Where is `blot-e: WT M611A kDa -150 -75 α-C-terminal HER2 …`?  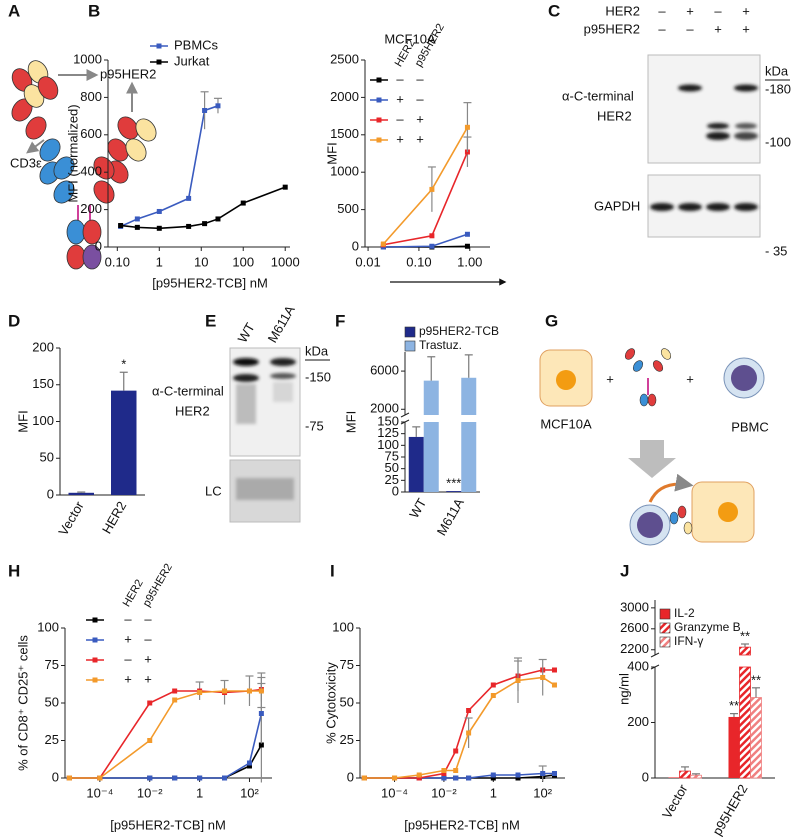 blot-e: WT M611A kDa -150 -75 α-C-terminal HER2 … is located at coordinates (241, 413).